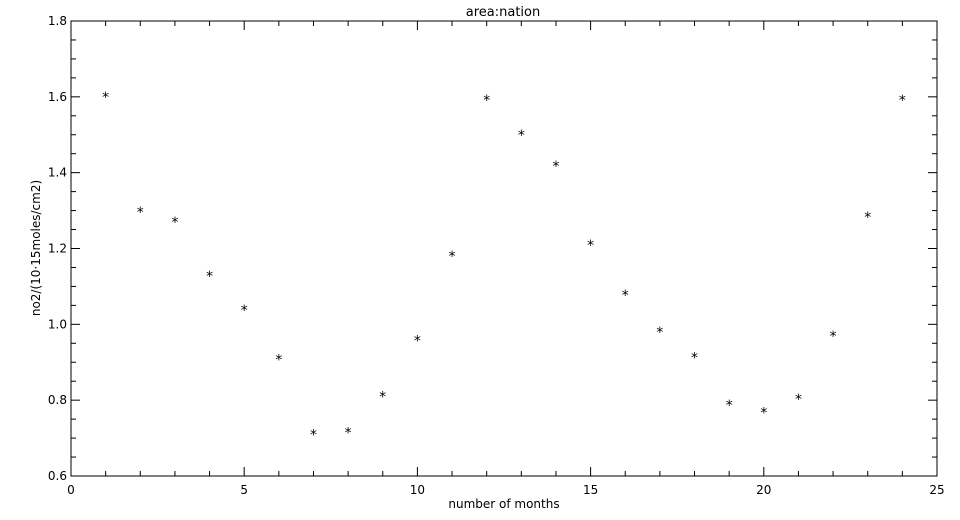  What do you see at coordinates (348, 434) in the screenshot?
I see `data-point-8: *` at bounding box center [348, 434].